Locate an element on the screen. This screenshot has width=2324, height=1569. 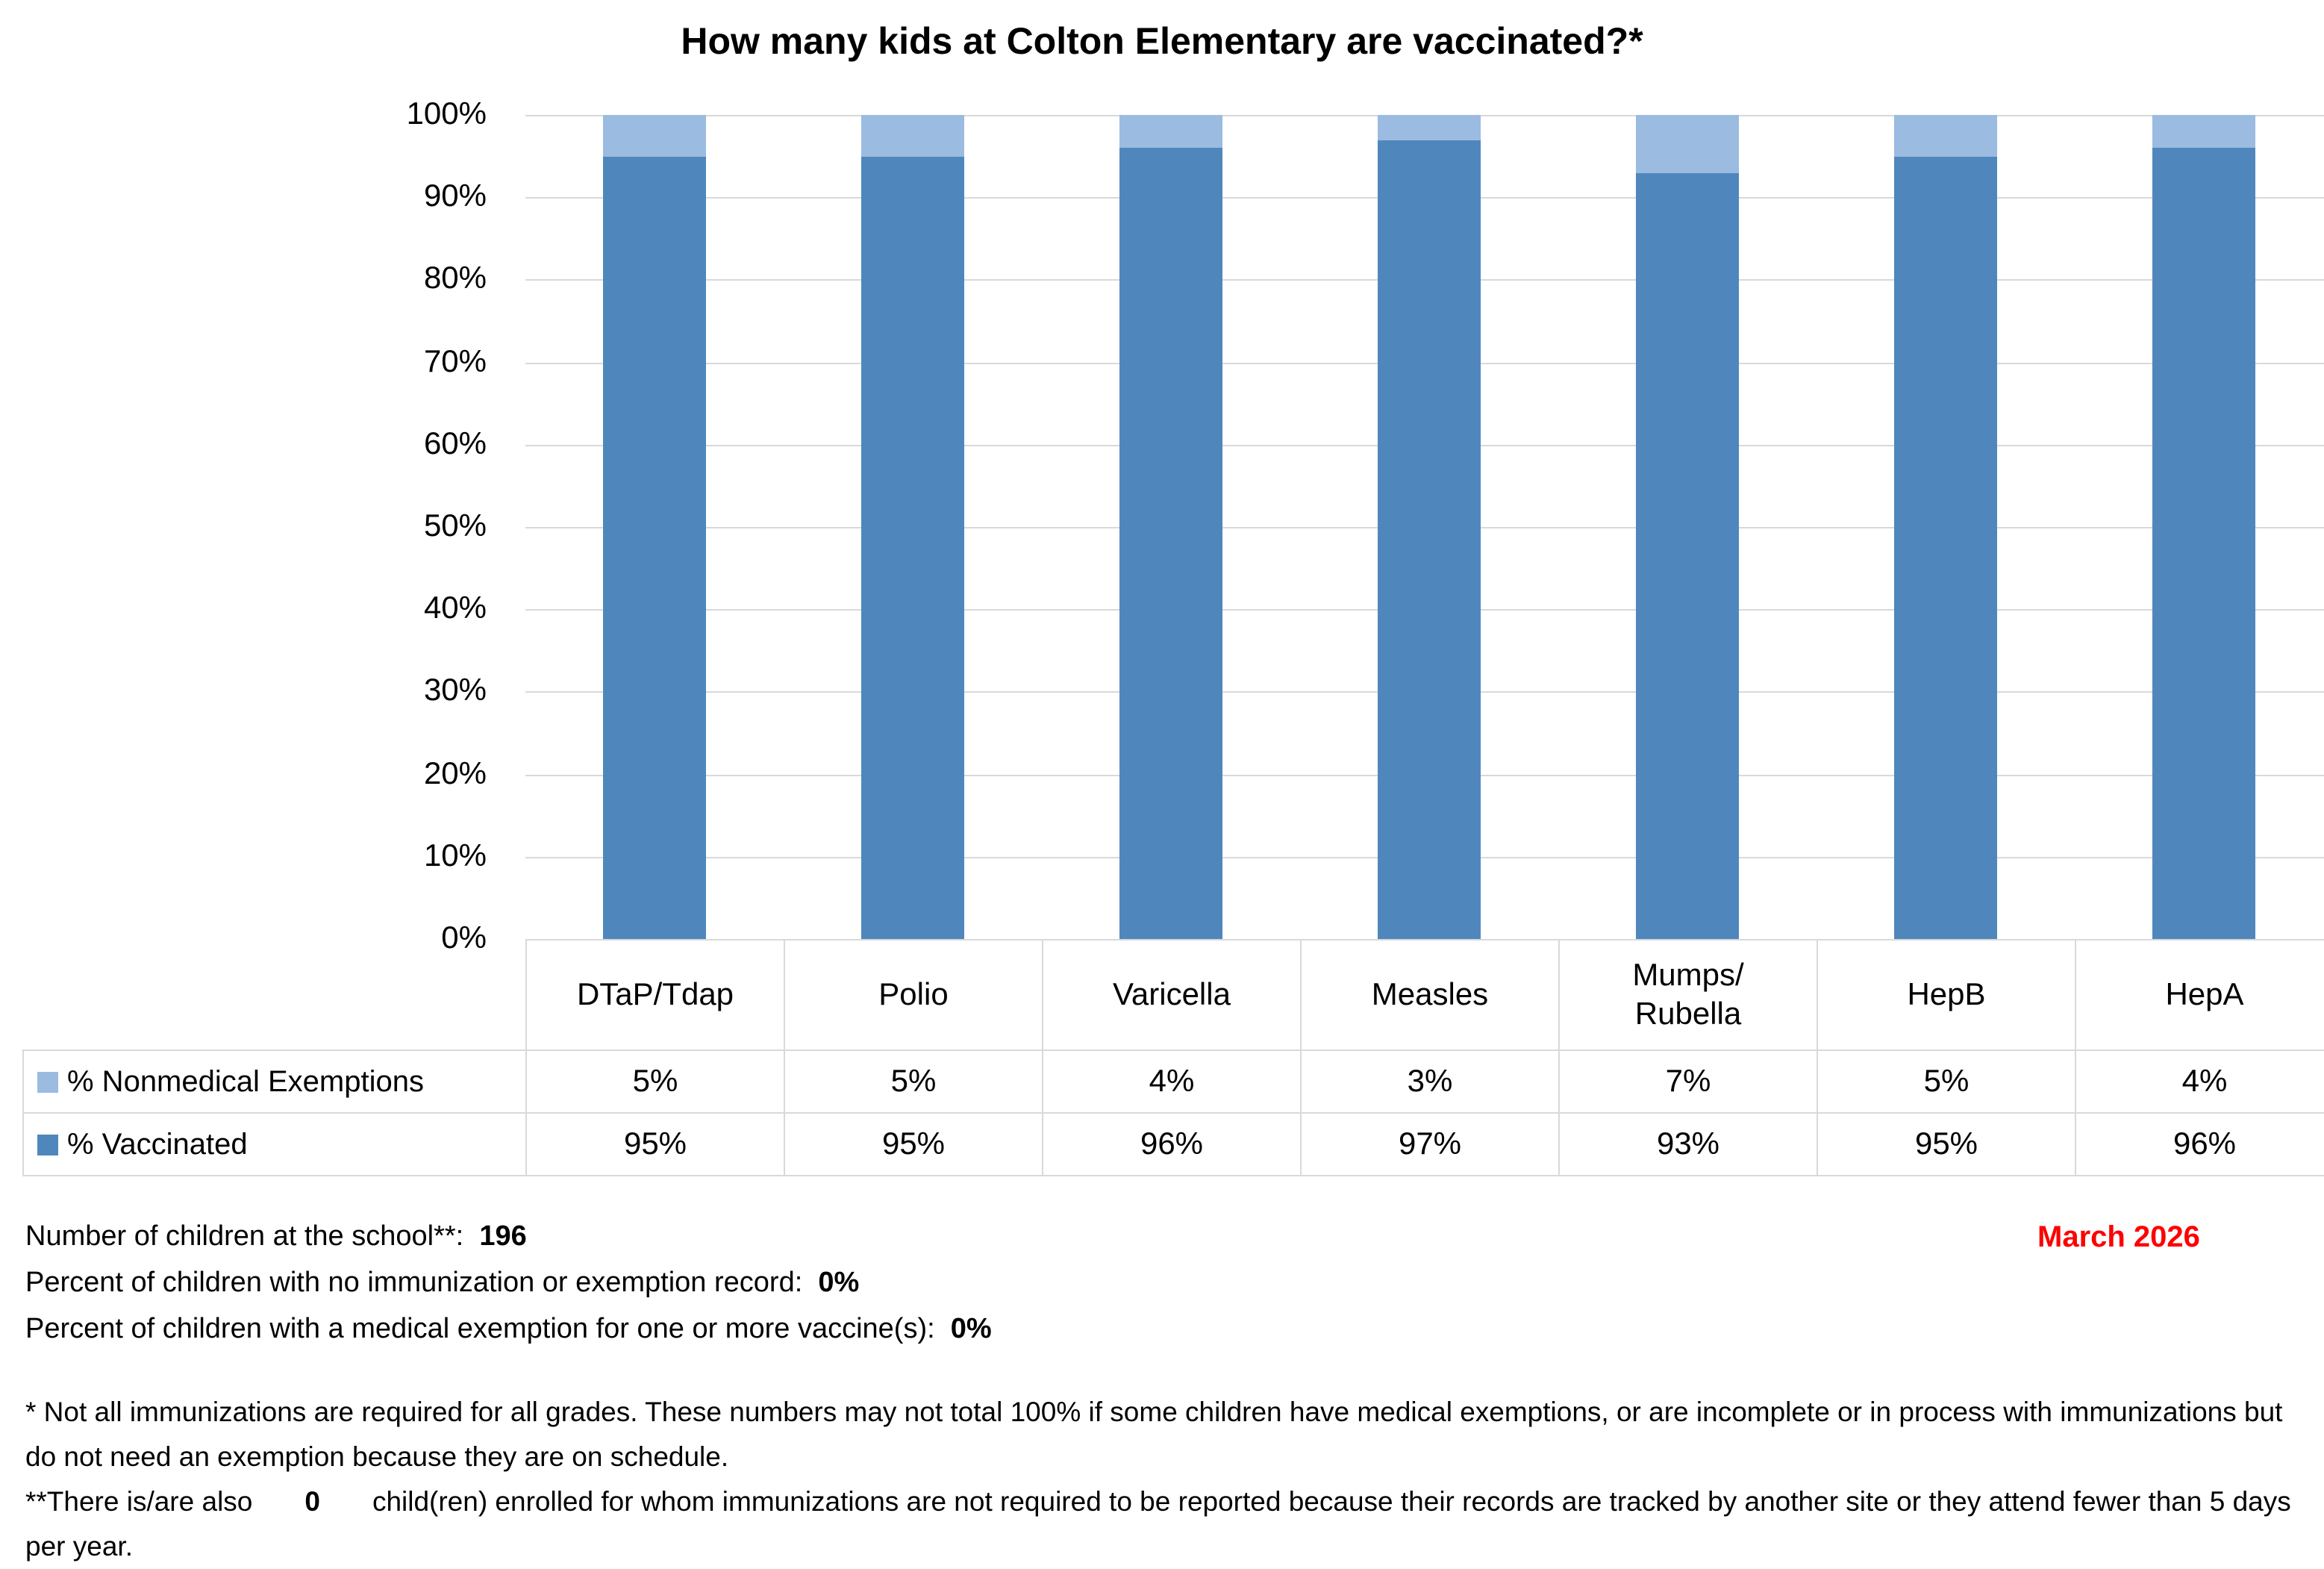
no-record-value: 0% is located at coordinates (839, 1283).